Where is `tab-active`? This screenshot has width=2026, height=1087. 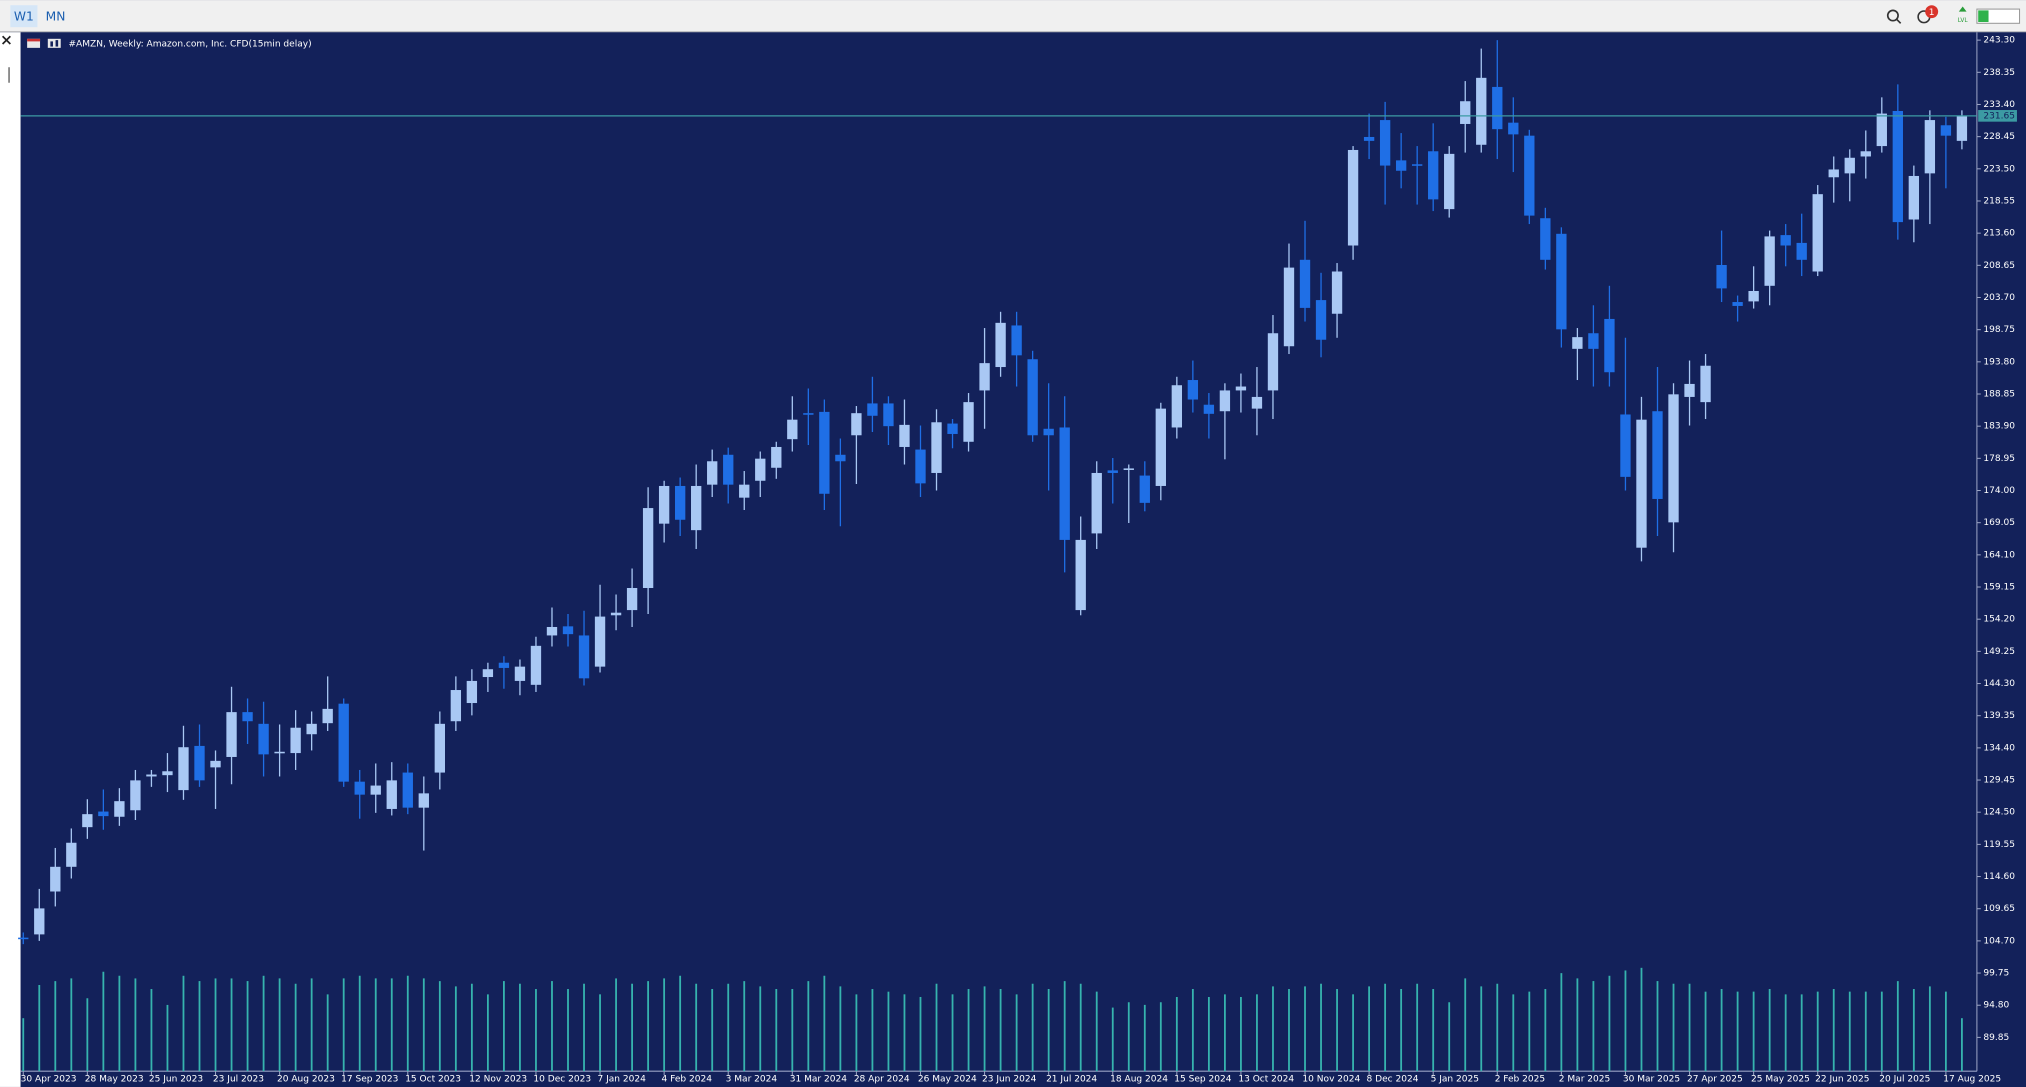
tab-active is located at coordinates (24, 16).